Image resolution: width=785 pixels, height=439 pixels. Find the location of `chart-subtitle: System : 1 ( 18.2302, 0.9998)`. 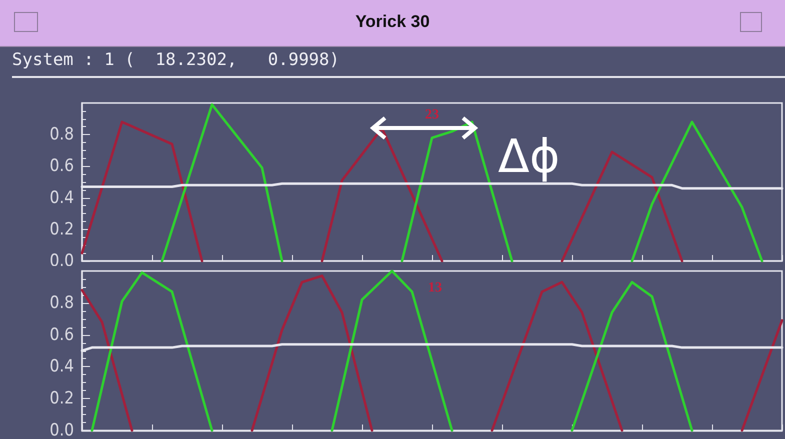

chart-subtitle: System : 1 ( 18.2302, 0.9998) is located at coordinates (398, 64).